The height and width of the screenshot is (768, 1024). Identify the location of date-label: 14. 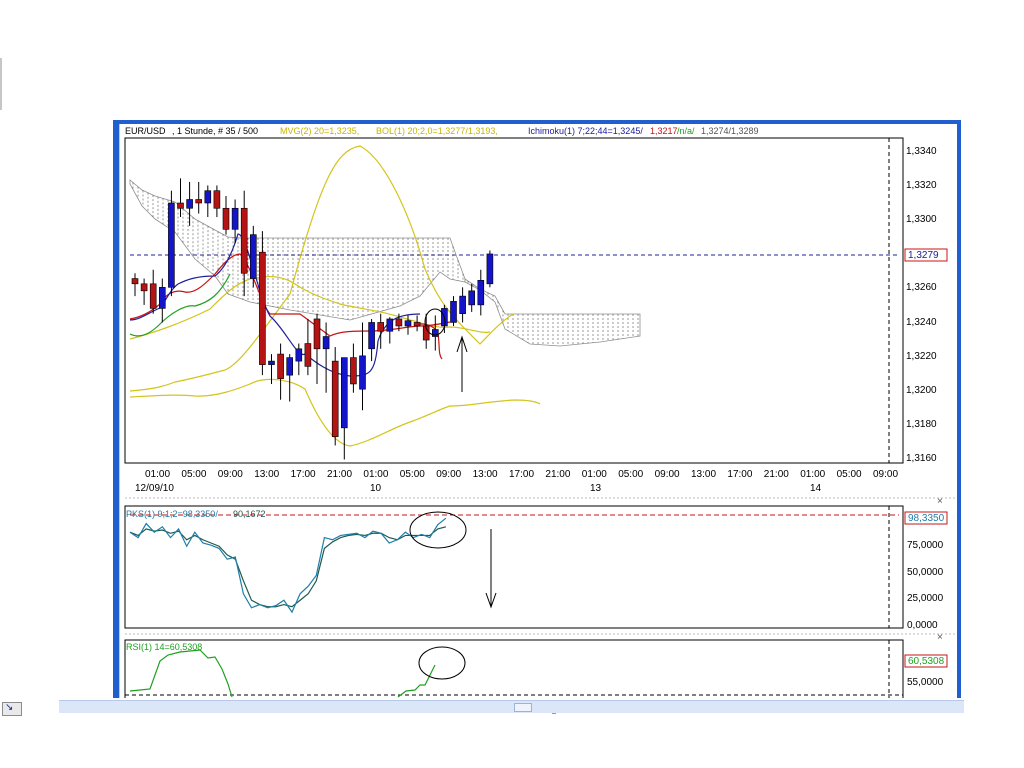
(816, 488).